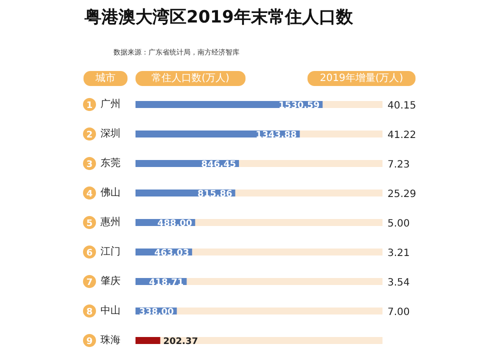  Describe the element at coordinates (110, 192) in the screenshot. I see `y-tick-label: 佛山` at that location.